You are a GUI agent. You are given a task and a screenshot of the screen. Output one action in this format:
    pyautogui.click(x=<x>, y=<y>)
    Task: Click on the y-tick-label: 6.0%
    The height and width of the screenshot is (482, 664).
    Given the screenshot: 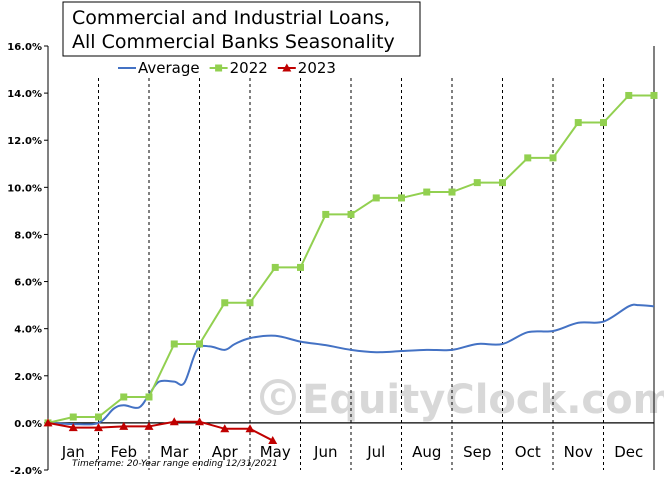 What is the action you would take?
    pyautogui.click(x=28, y=283)
    